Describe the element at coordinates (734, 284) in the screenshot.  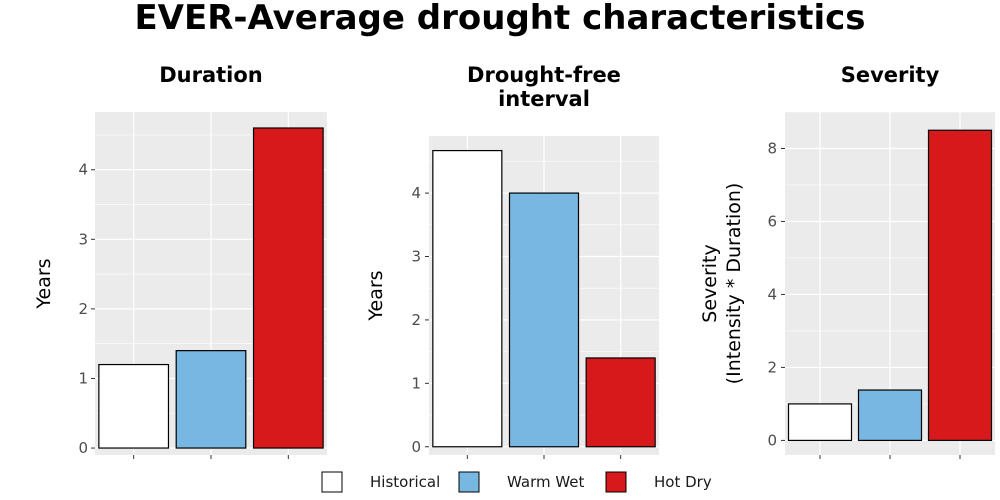
I see `y-axis-label: (Intensity * Duration)` at that location.